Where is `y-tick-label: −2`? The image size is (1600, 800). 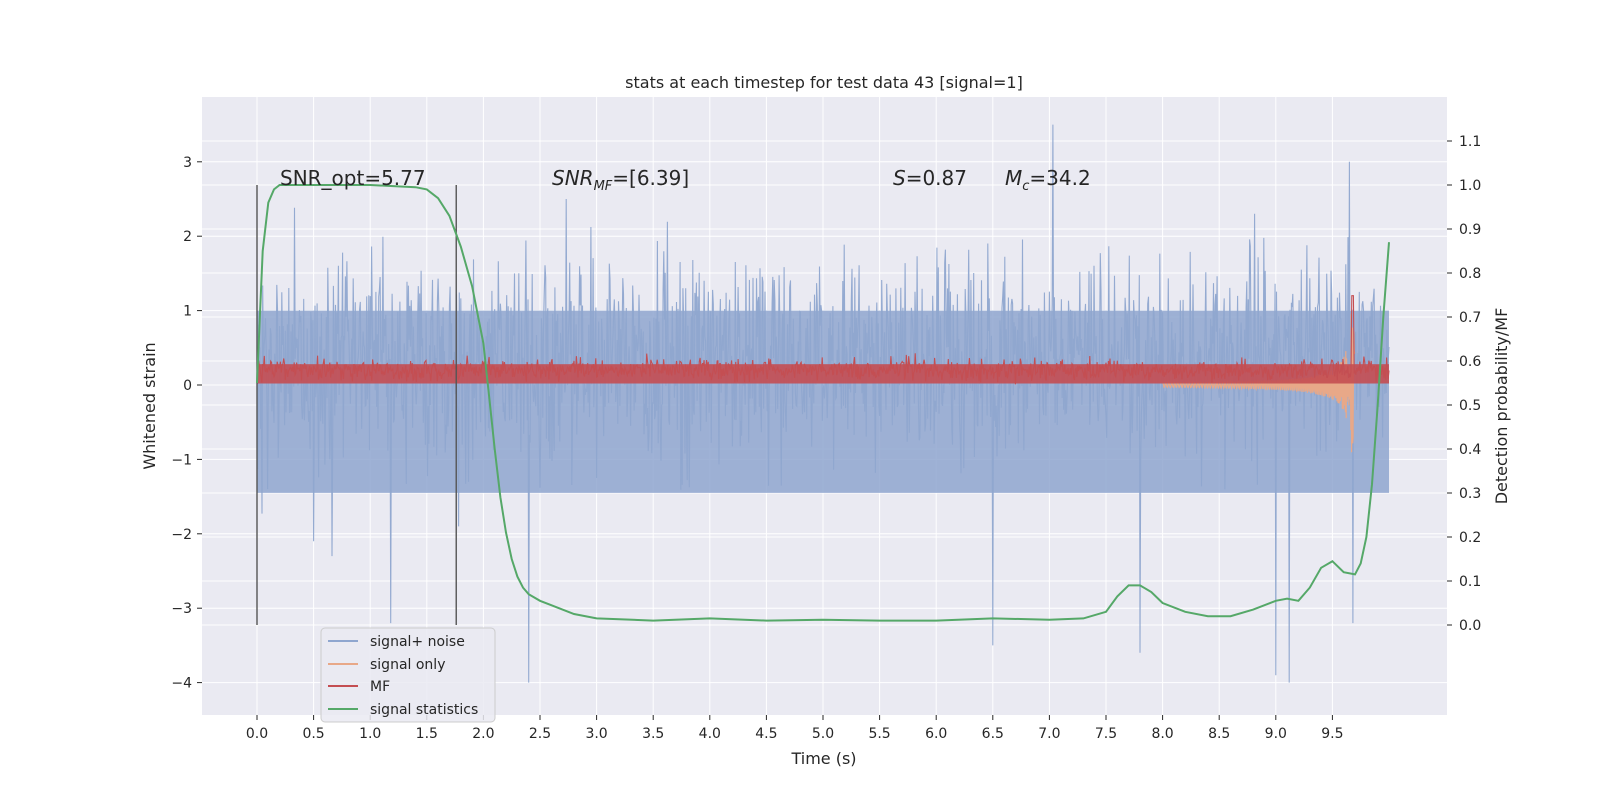
y-tick-label: −2 is located at coordinates (181, 535).